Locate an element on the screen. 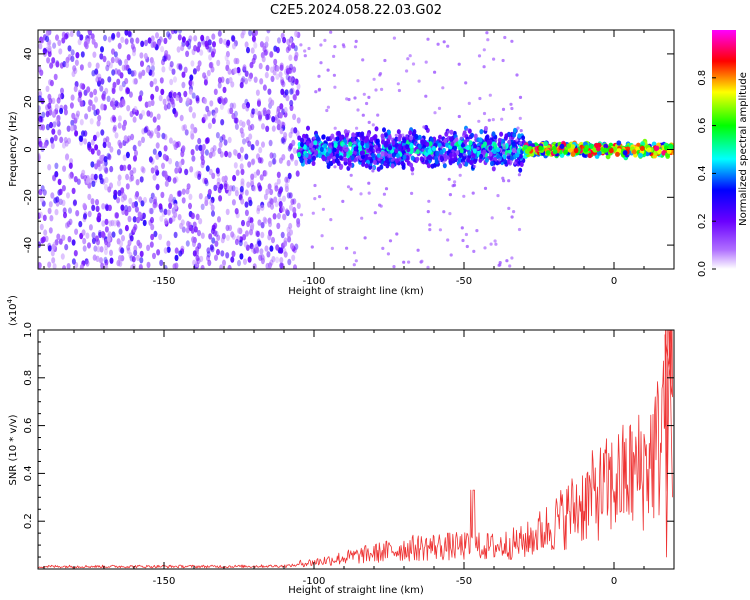 This screenshot has width=750, height=600. x-tick-label: -150 is located at coordinates (164, 281).